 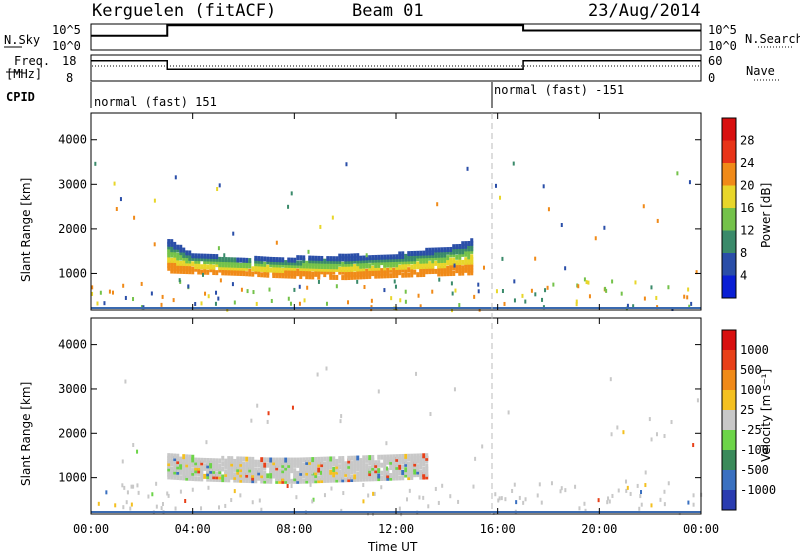 What do you see at coordinates (729, 241) in the screenshot?
I see `colorbar-swatch` at bounding box center [729, 241].